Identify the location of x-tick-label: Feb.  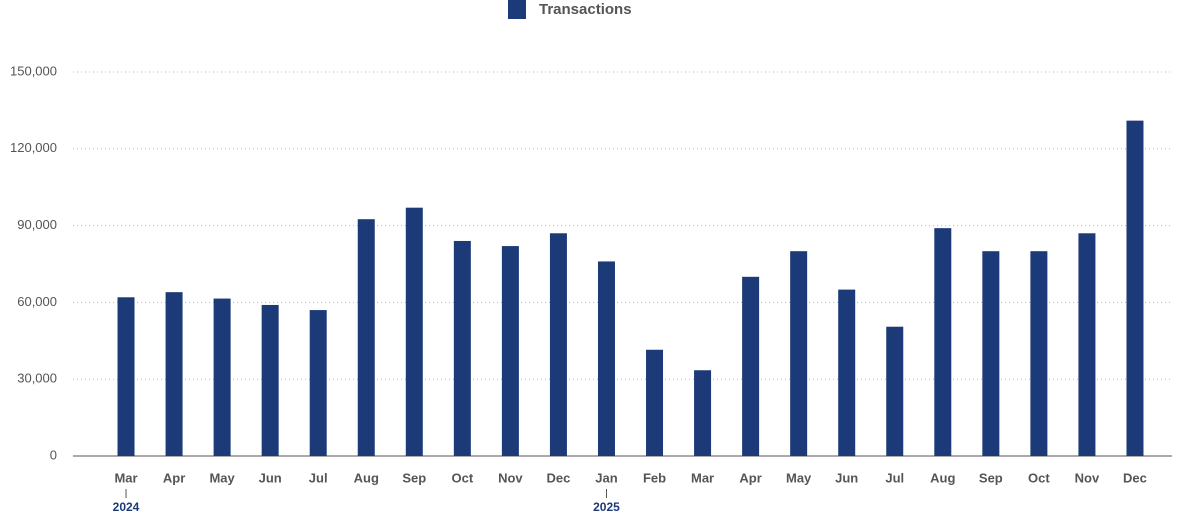
(654, 477).